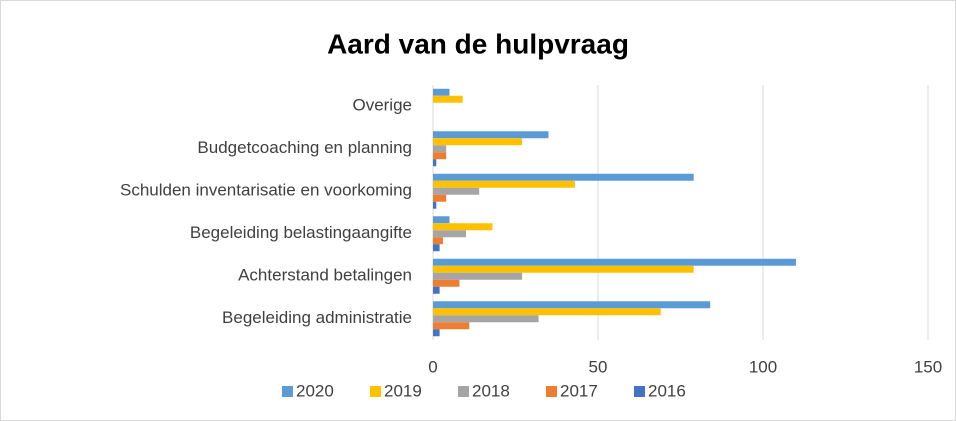  What do you see at coordinates (478, 43) in the screenshot?
I see `chart-title: Aard van de hulpvraag` at bounding box center [478, 43].